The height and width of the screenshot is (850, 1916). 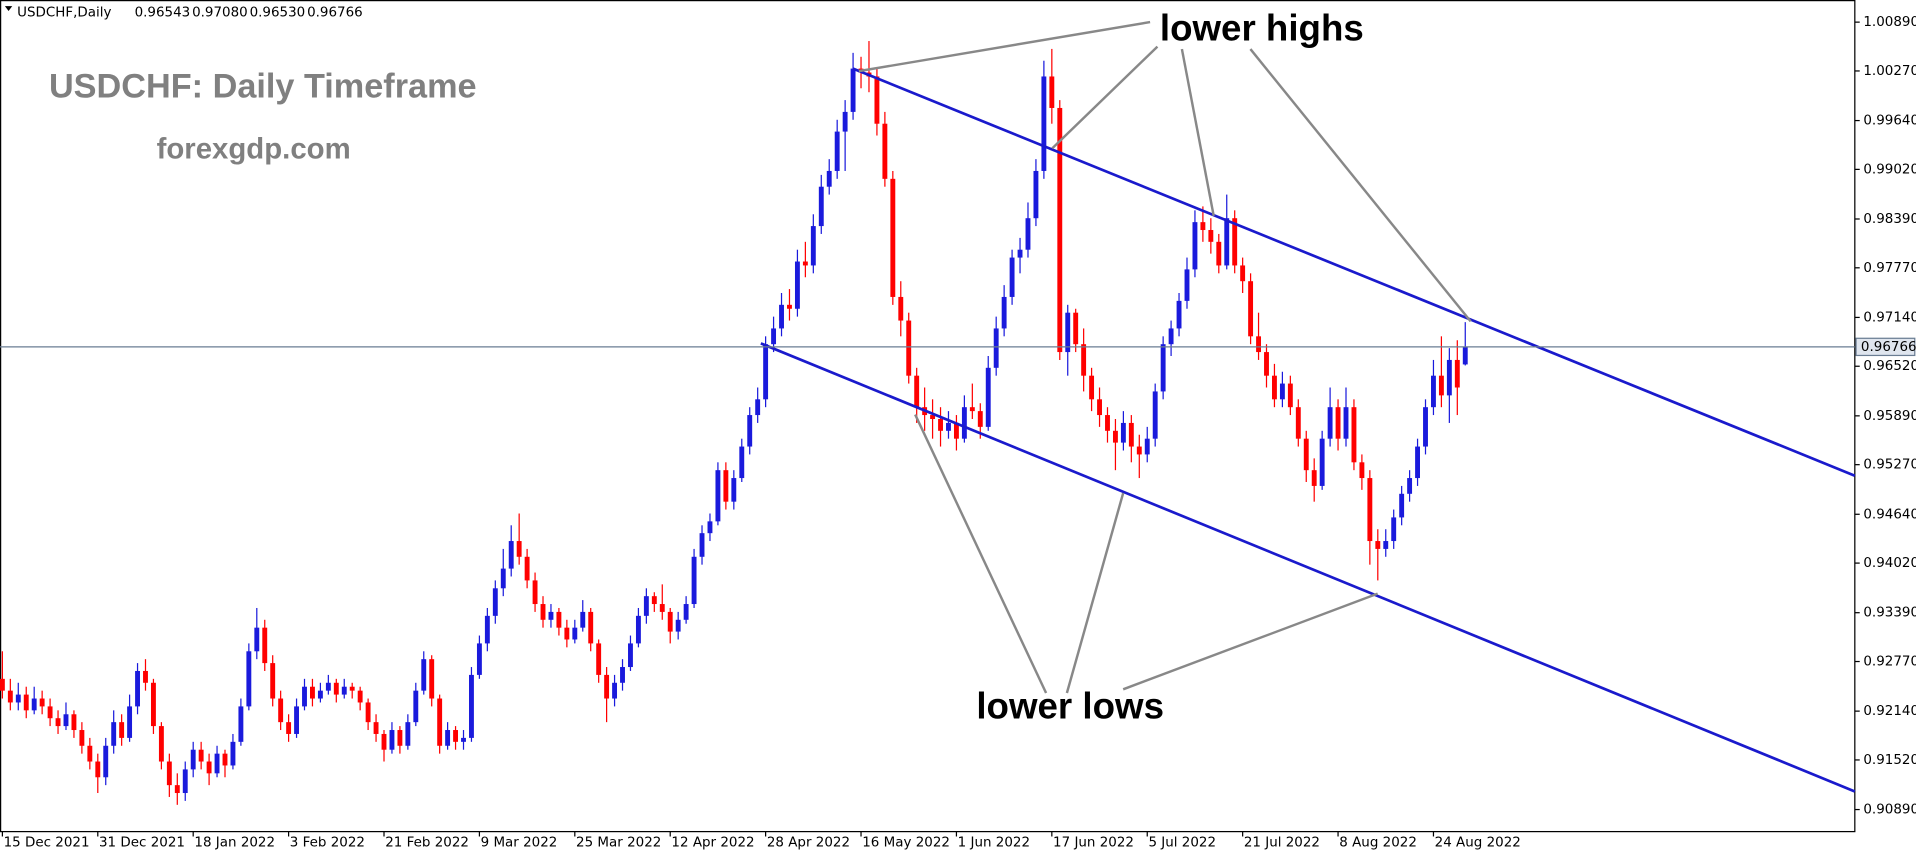 What do you see at coordinates (263, 86) in the screenshot?
I see `chart-title: USDCHF: Daily Timeframe` at bounding box center [263, 86].